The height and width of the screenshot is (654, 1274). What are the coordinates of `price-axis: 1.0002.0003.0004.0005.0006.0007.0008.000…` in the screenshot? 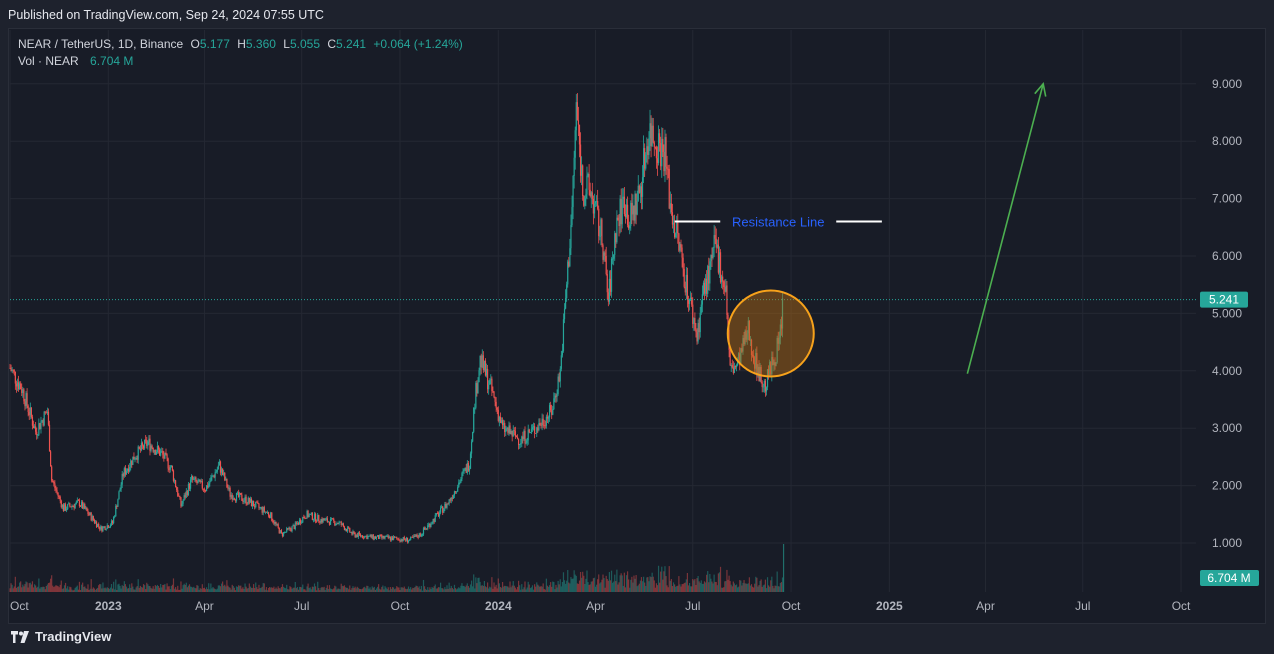 It's located at (1227, 313).